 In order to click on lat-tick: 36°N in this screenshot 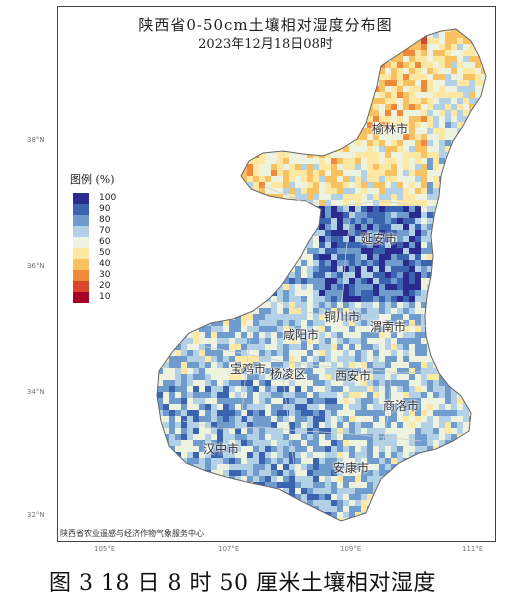, I will do `click(36, 266)`.